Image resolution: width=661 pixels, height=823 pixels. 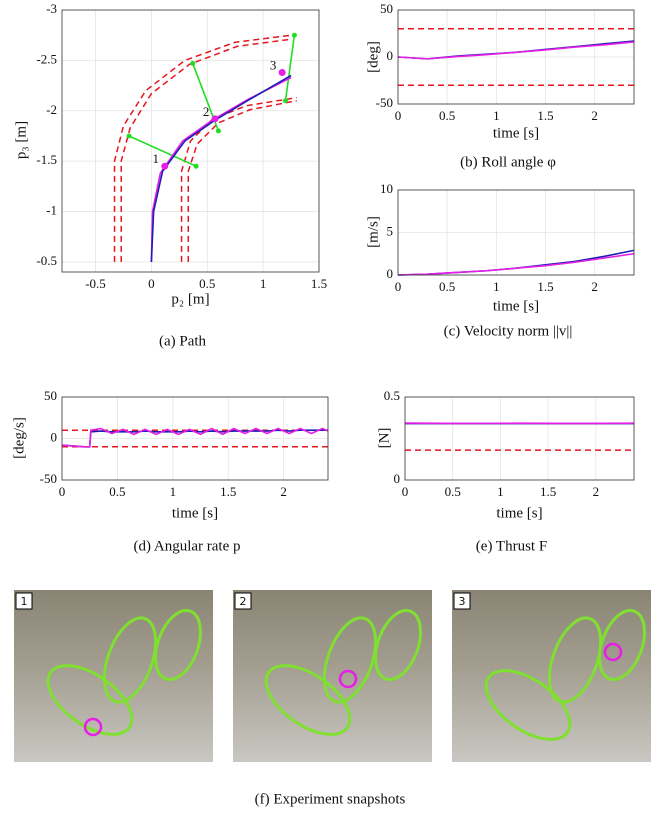 What do you see at coordinates (386, 188) in the screenshot?
I see `y-tick-label: 10` at bounding box center [386, 188].